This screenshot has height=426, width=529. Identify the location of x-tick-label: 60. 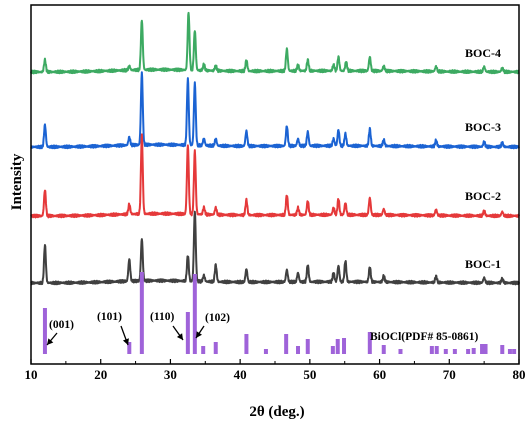
(379, 374).